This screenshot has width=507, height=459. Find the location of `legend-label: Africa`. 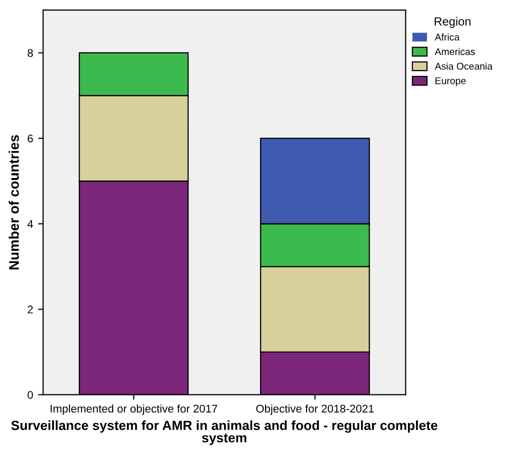

legend-label: Africa is located at coordinates (447, 37).